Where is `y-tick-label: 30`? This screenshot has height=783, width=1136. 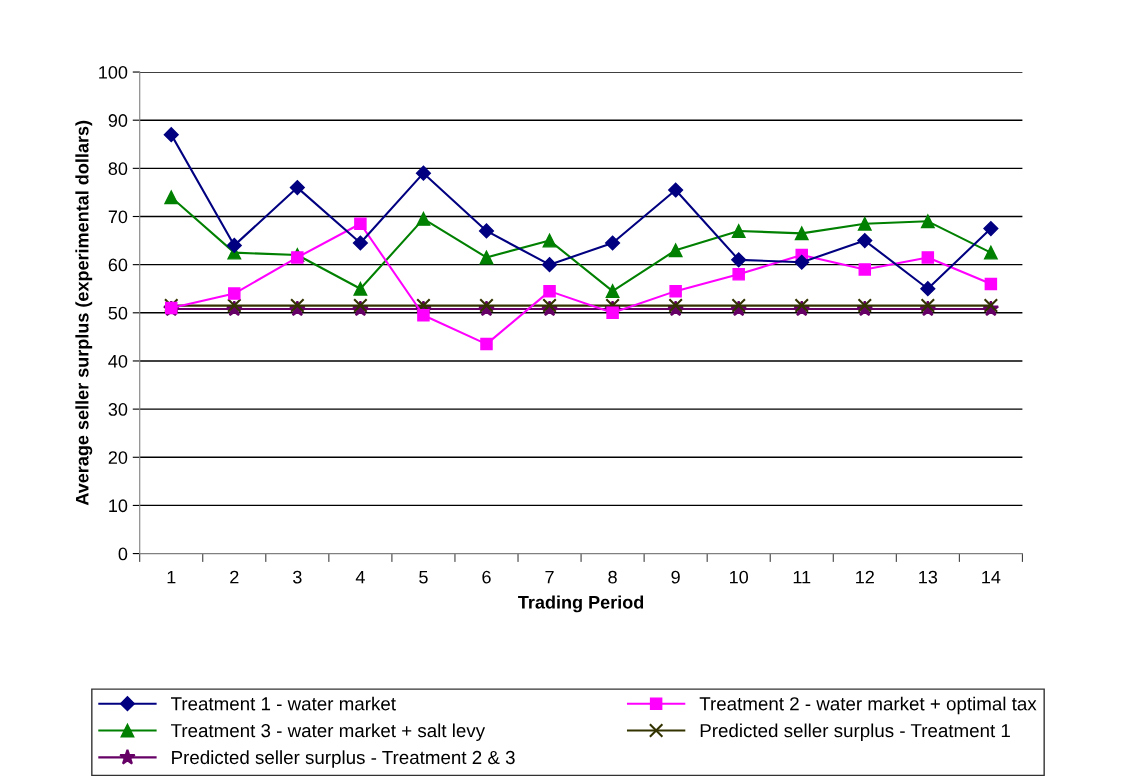 y-tick-label: 30 is located at coordinates (118, 409).